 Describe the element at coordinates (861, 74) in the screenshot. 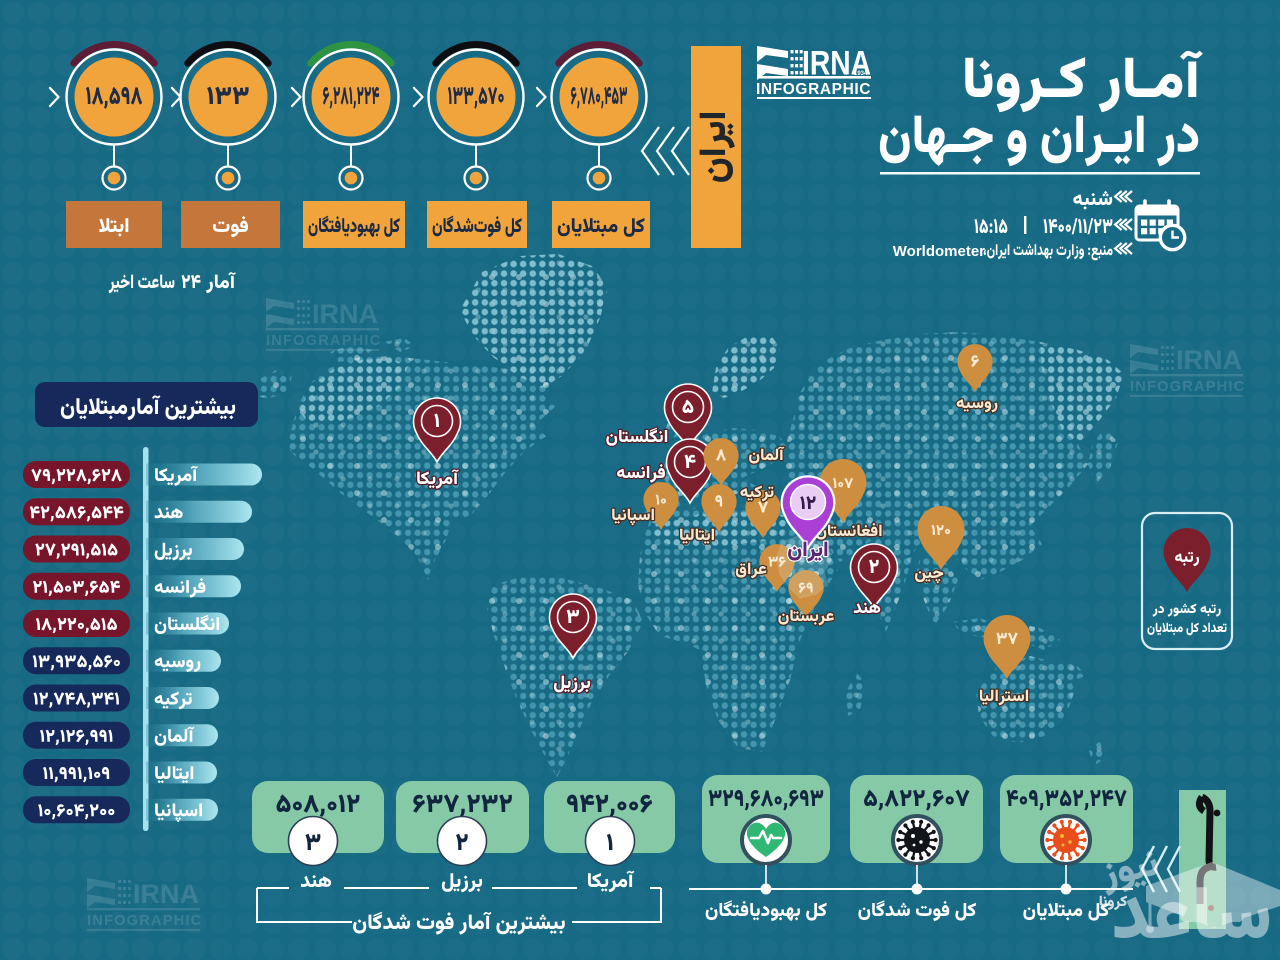

I see `svg-text: 1934` at that location.